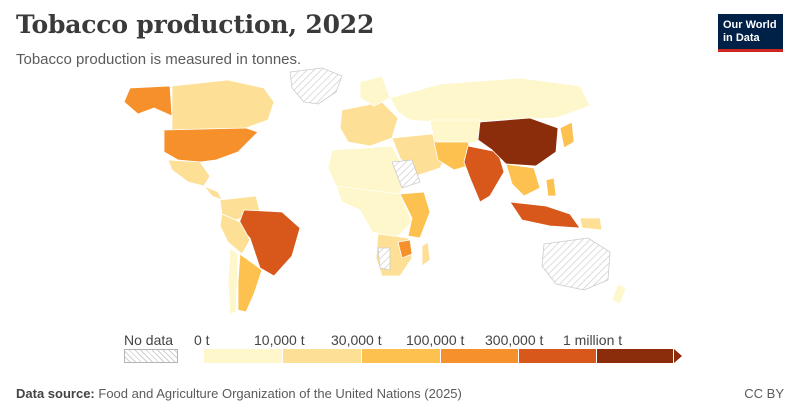 This screenshot has height=418, width=800. I want to click on region-central-america, so click(213, 193).